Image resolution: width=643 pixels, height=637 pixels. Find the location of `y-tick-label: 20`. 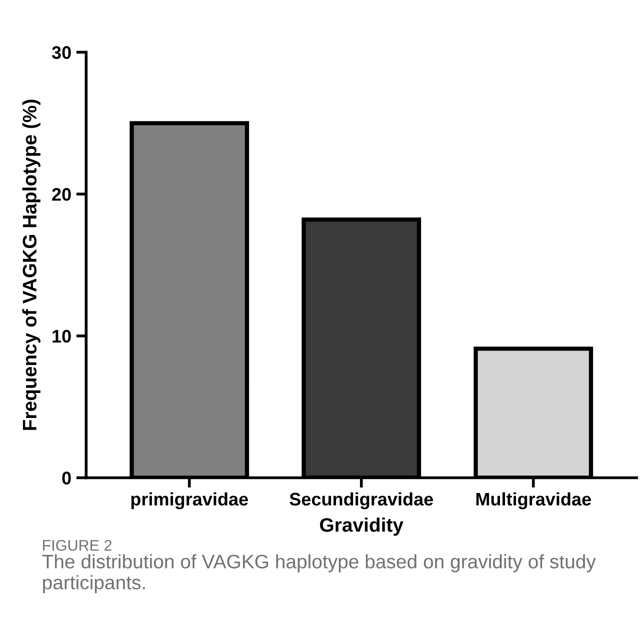

y-tick-label: 20 is located at coordinates (61, 194).